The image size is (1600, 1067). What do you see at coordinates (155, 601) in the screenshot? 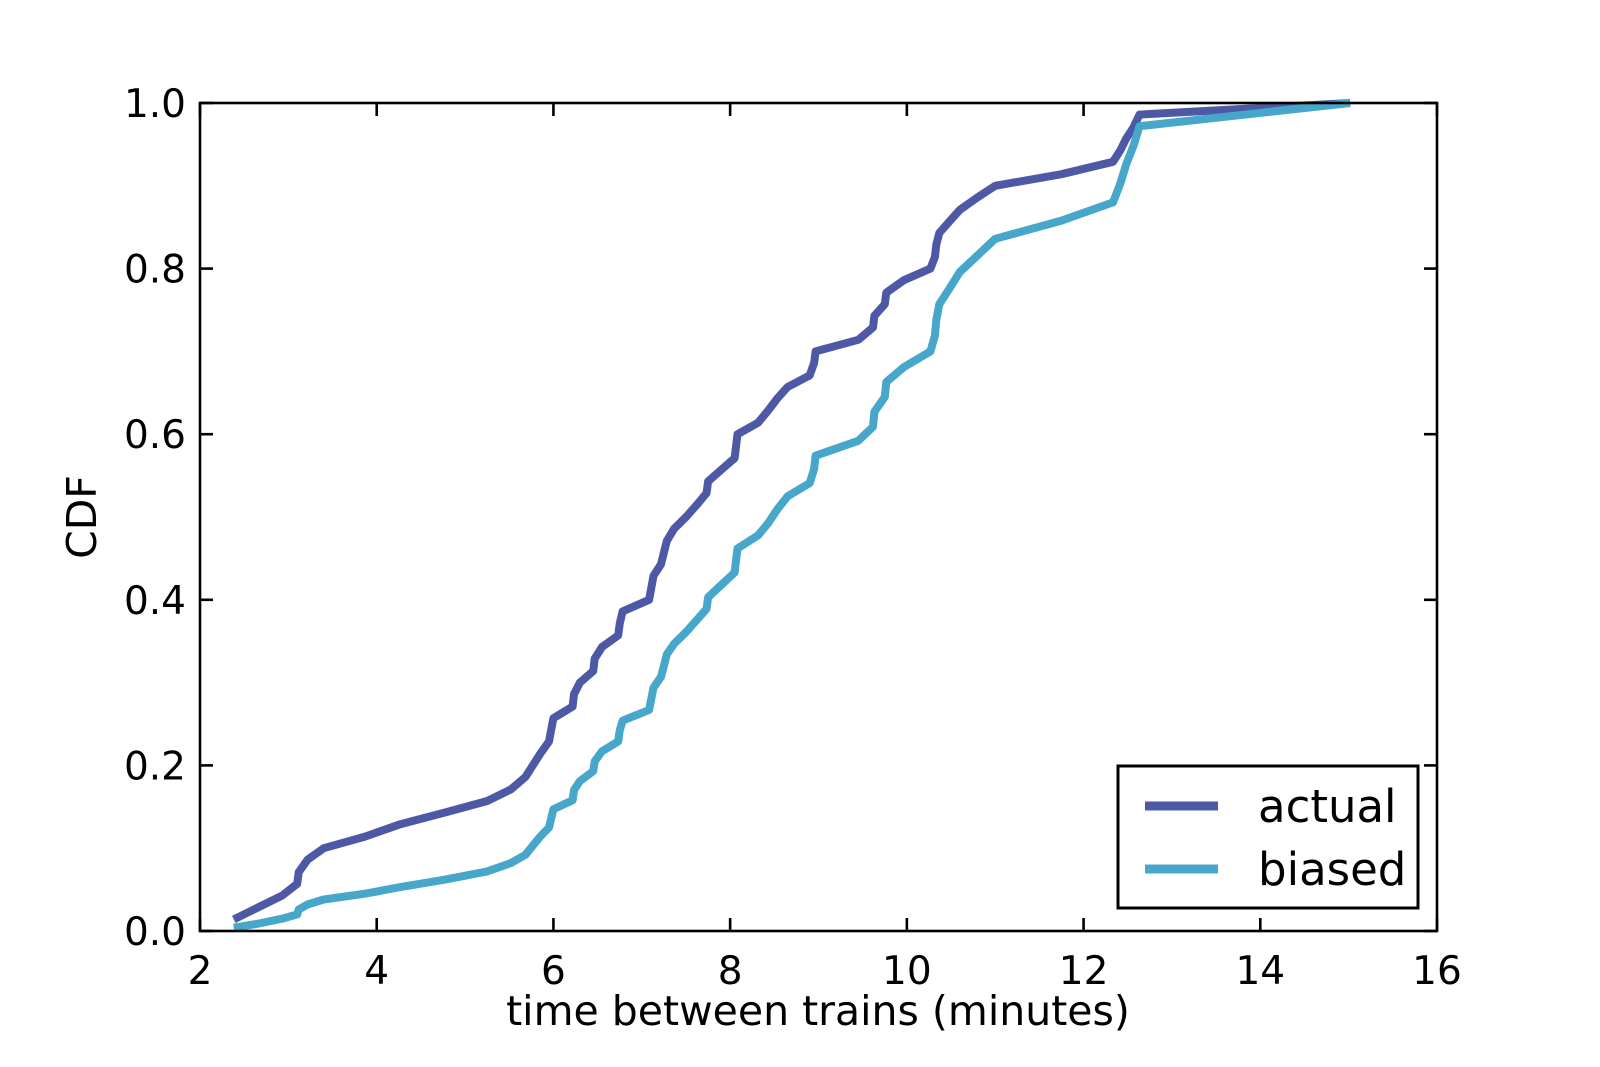
I see `y-tick-label: 0.4` at bounding box center [155, 601].